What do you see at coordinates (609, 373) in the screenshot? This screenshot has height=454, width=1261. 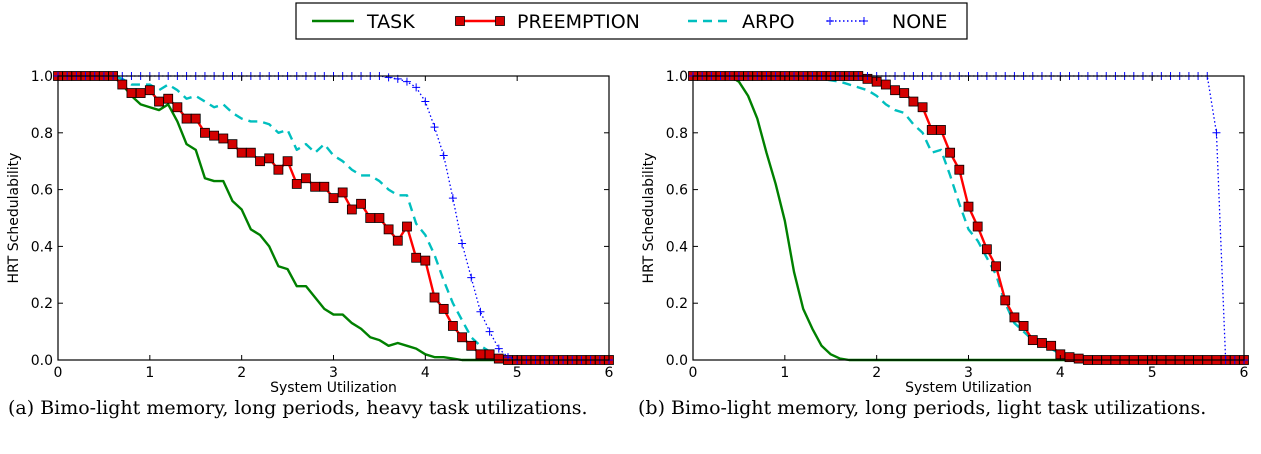 I see `x-tick-label: 6` at bounding box center [609, 373].